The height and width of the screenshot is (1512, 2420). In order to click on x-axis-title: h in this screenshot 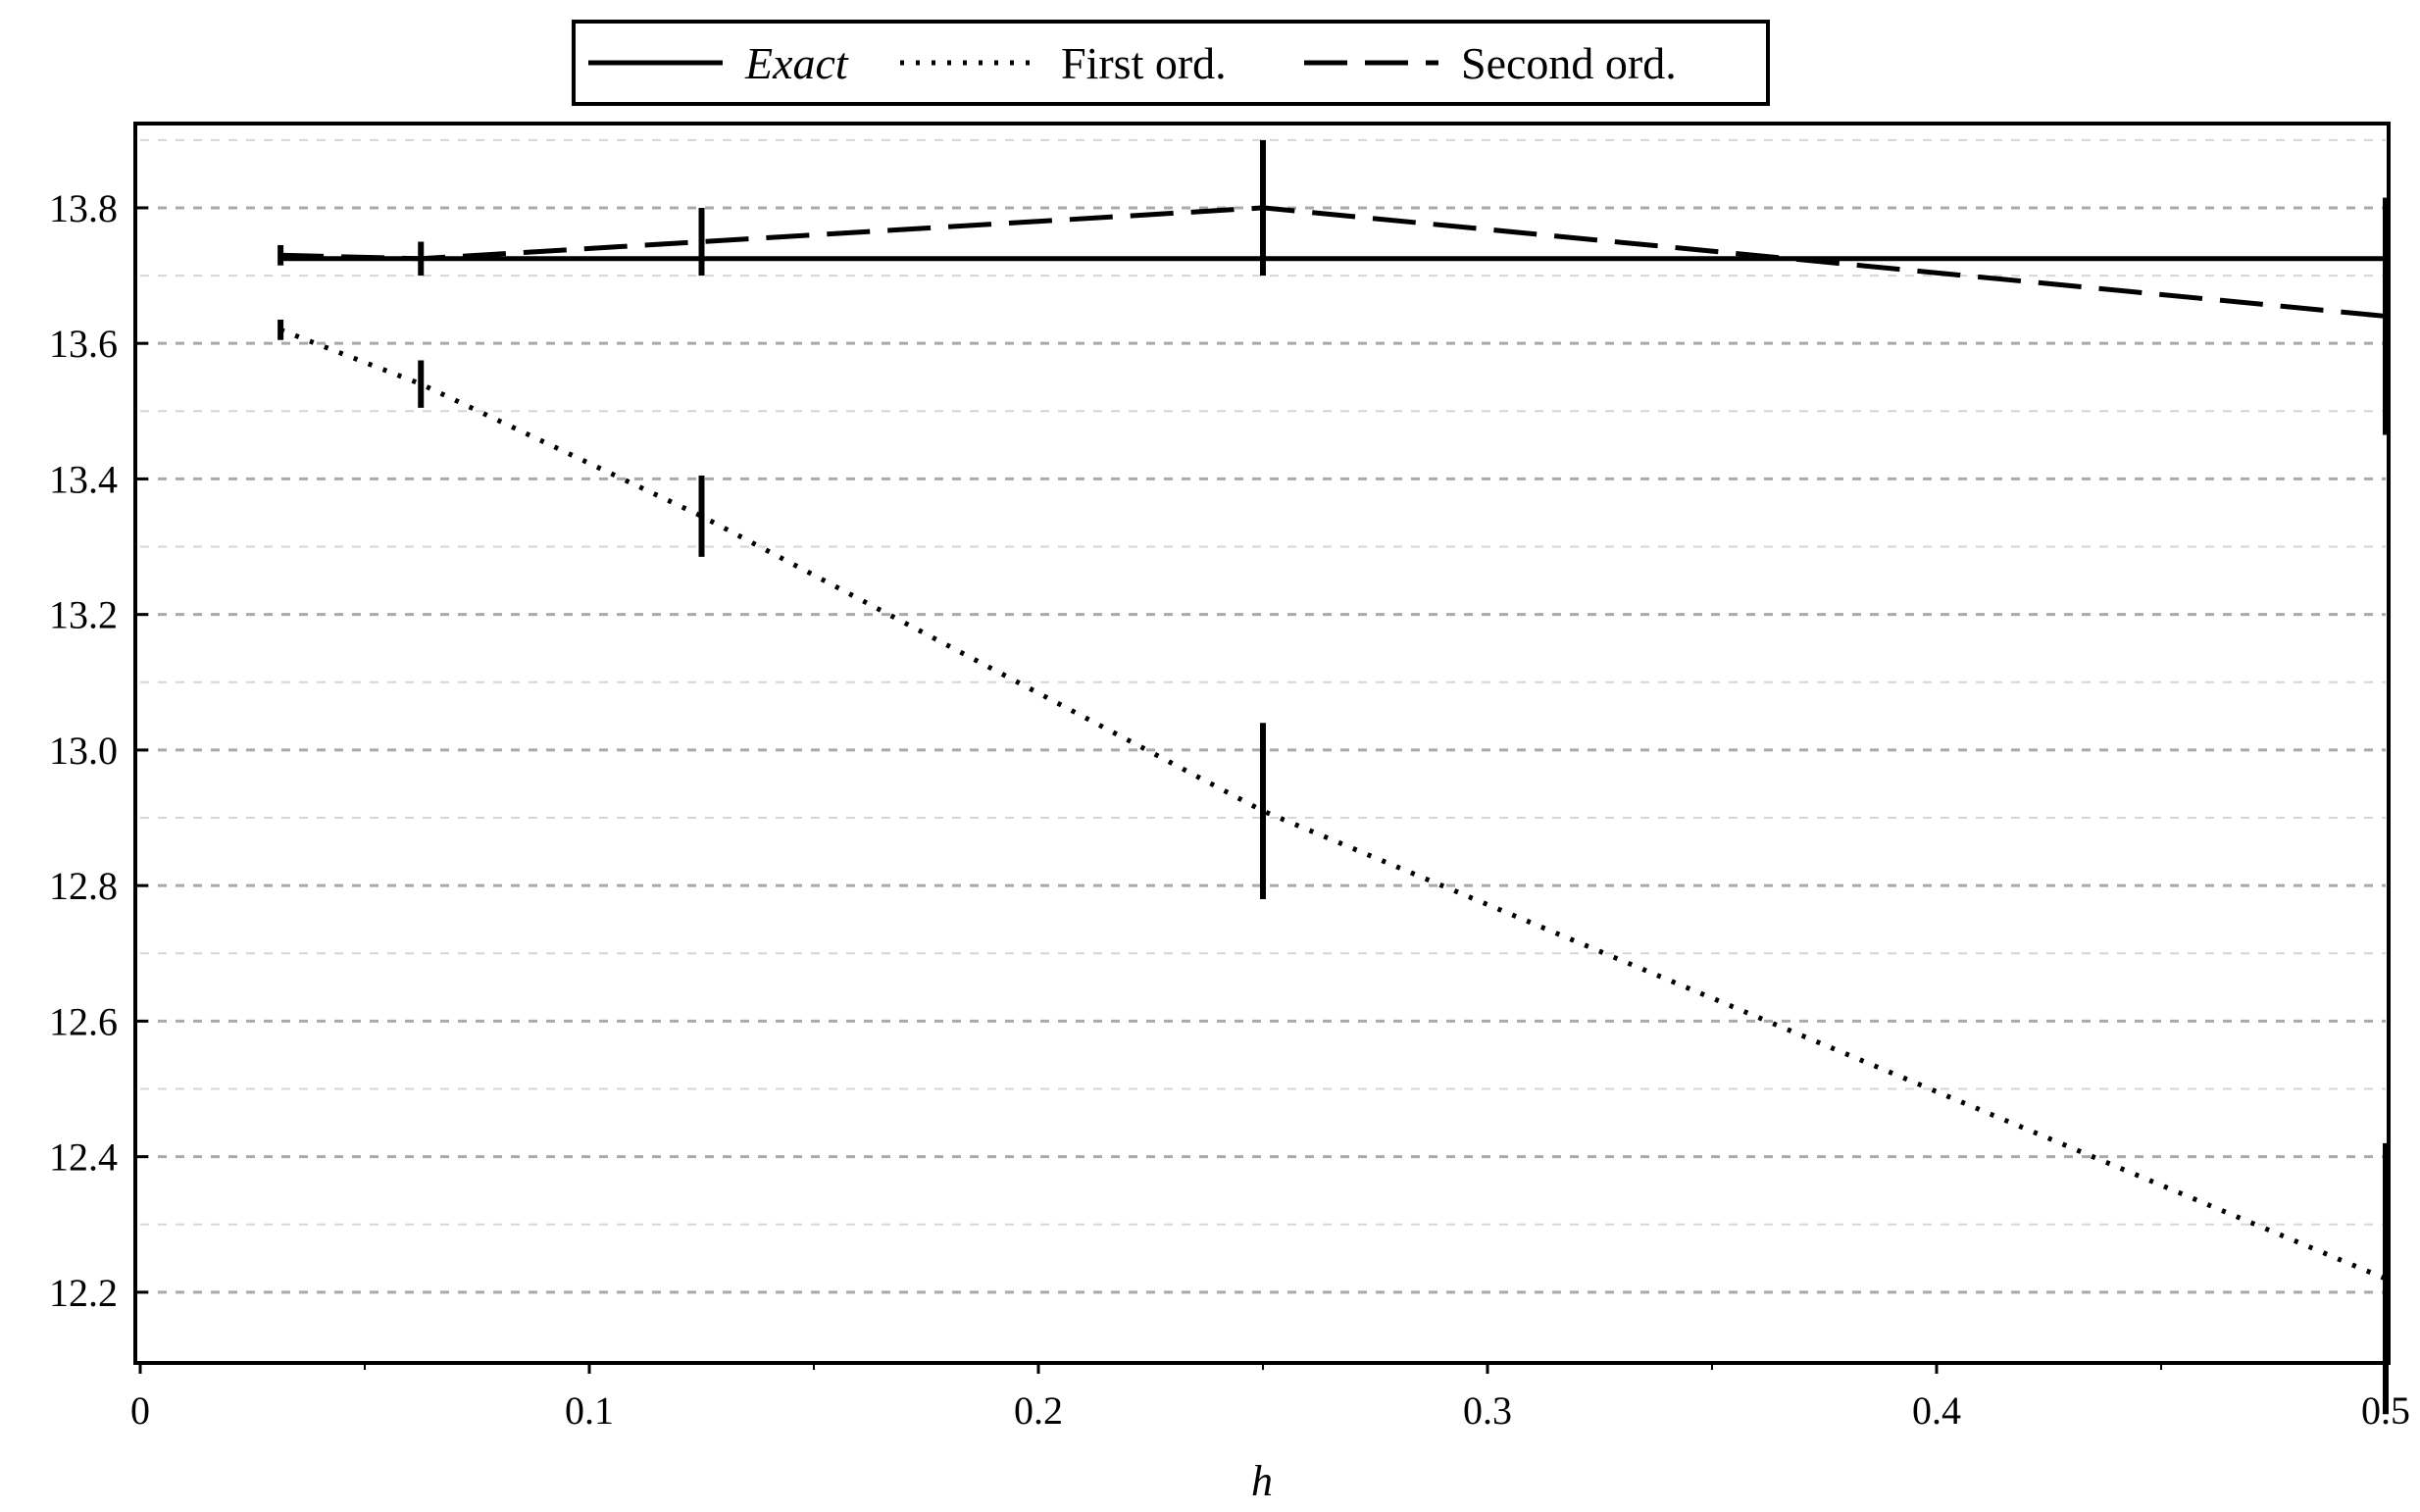, I will do `click(1262, 1481)`.